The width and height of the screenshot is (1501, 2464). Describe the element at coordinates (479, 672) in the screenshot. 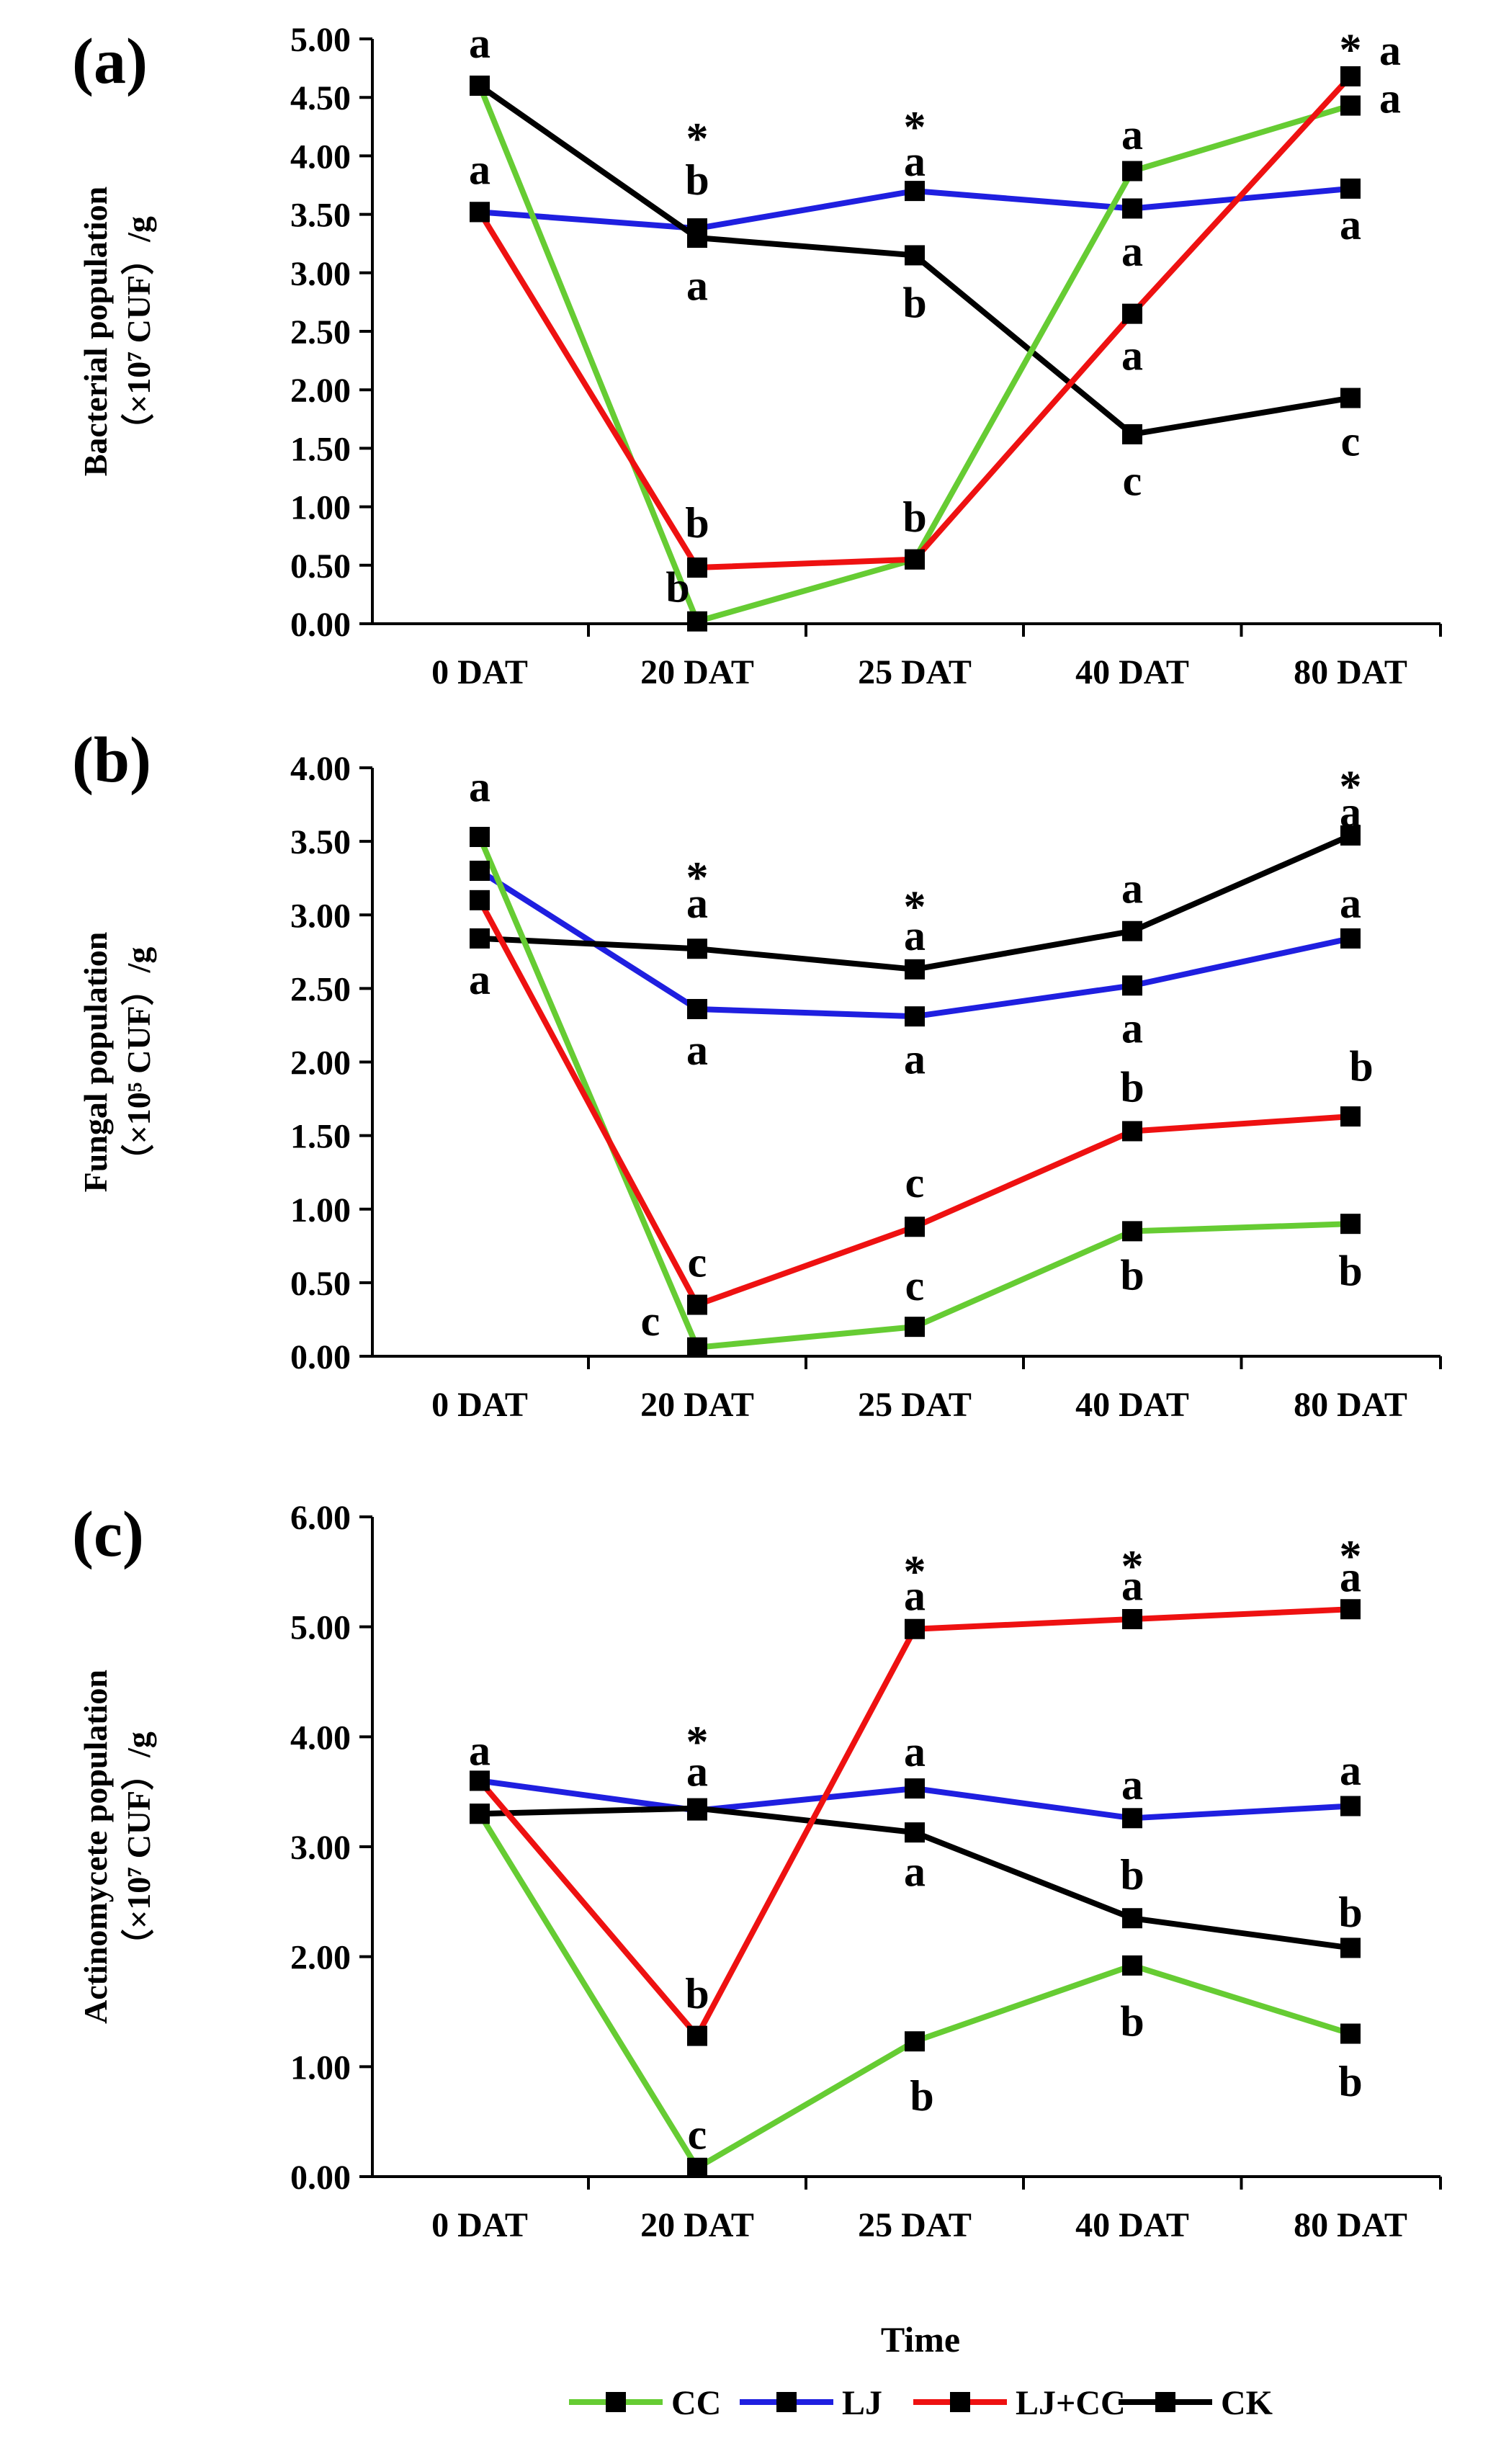

I see `x-tick-label: 0 DAT` at that location.